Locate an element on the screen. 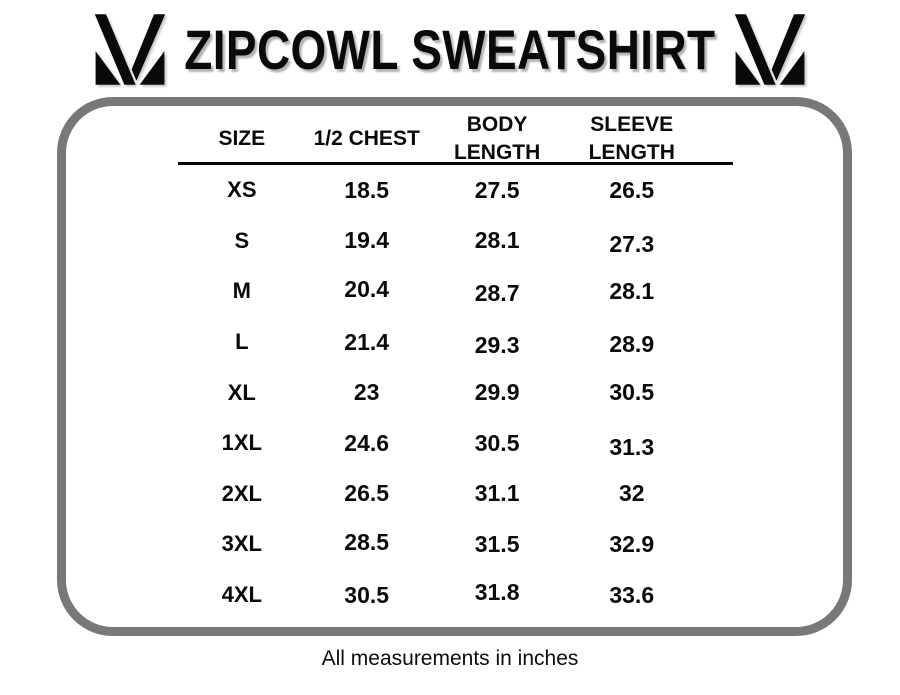  cell-body-length: 28.1 is located at coordinates (497, 240).